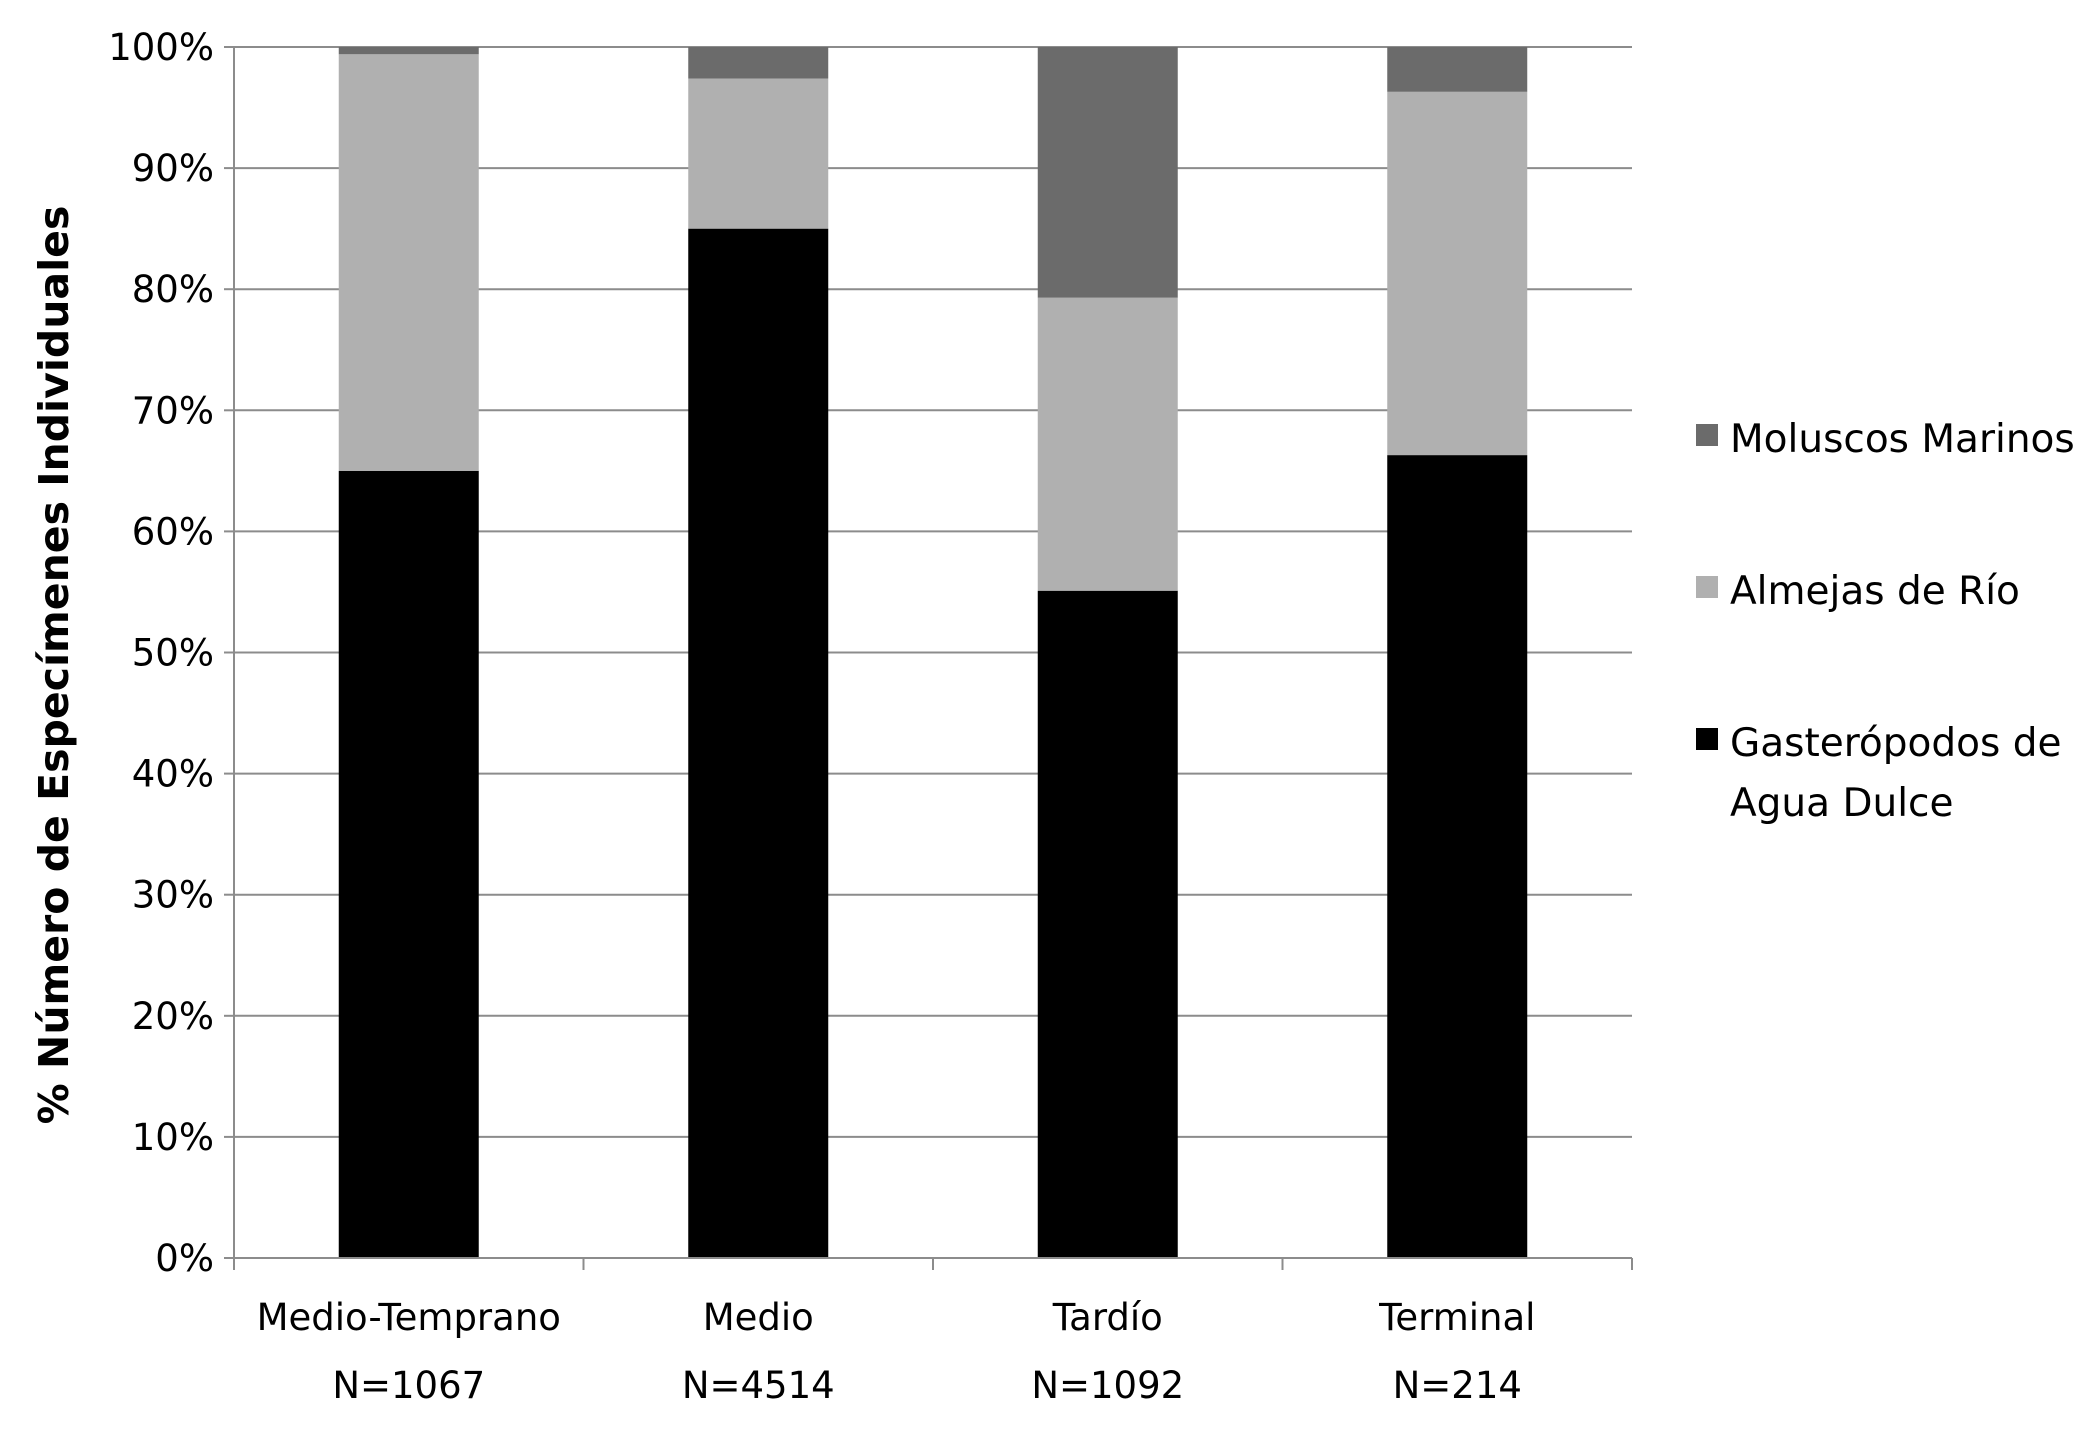 The width and height of the screenshot is (2100, 1439). I want to click on y-tick-label: 90%, so click(173, 168).